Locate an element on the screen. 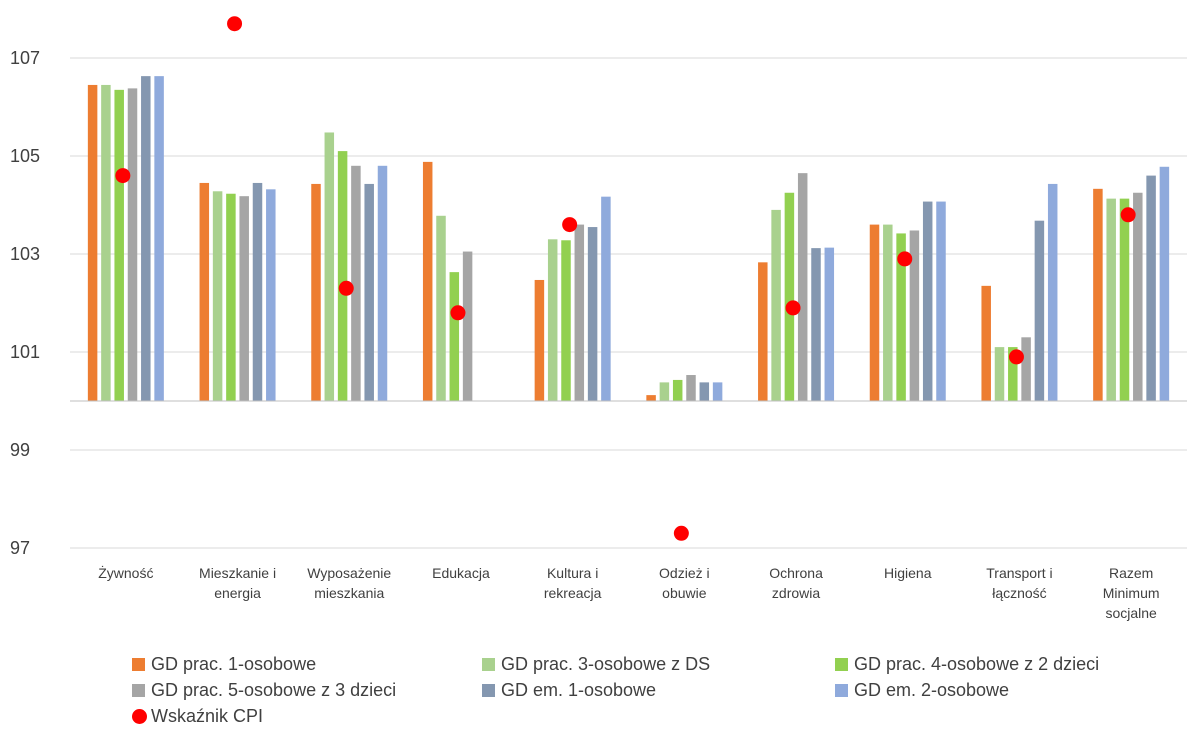  category-label: Minimum is located at coordinates (1131, 593).